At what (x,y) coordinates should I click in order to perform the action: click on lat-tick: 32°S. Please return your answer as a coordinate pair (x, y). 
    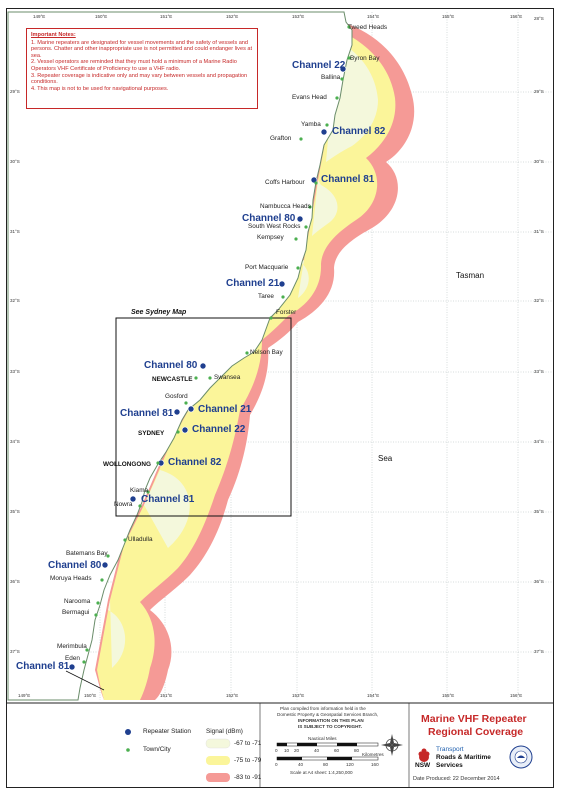
    Looking at the image, I should click on (15, 300).